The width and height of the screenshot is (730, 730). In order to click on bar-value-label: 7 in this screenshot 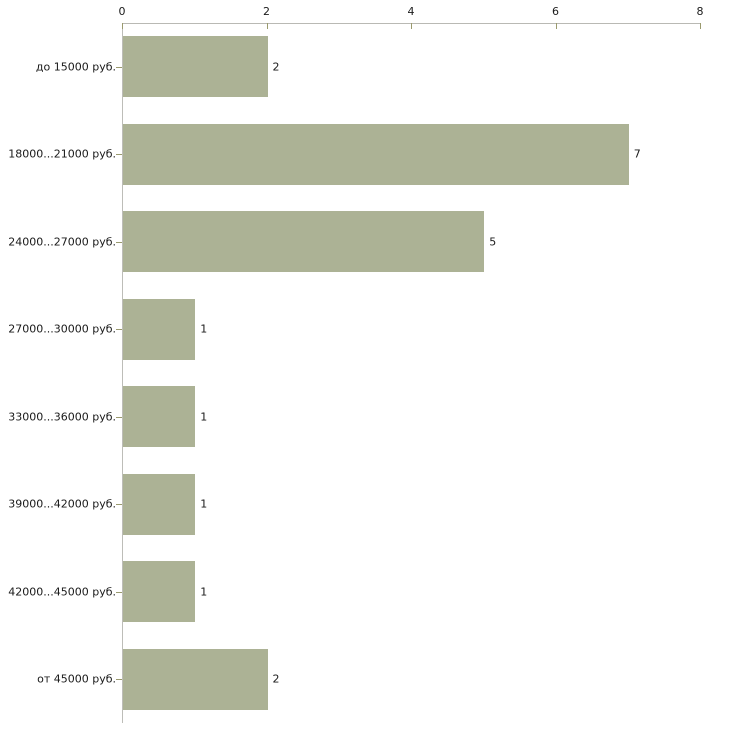, I will do `click(637, 154)`.